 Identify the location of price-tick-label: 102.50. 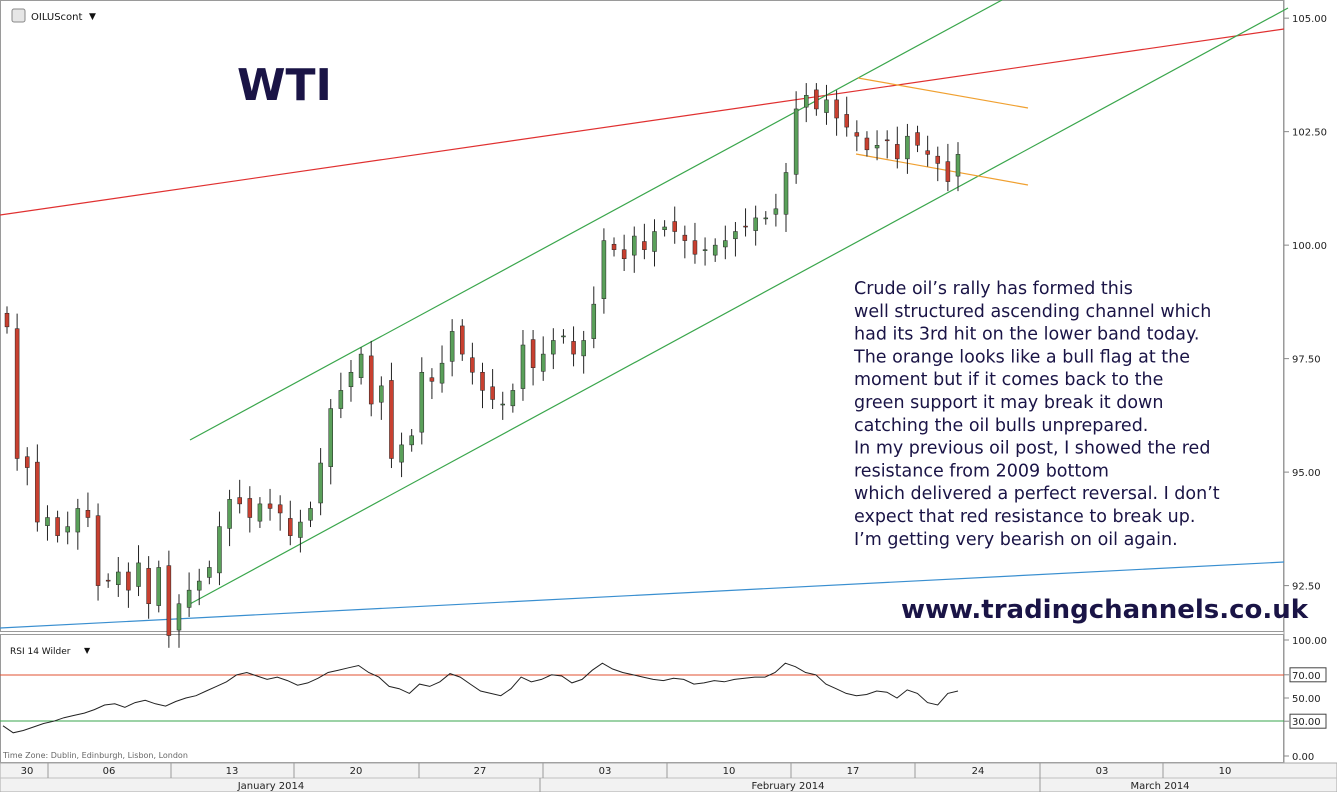
(1309, 133).